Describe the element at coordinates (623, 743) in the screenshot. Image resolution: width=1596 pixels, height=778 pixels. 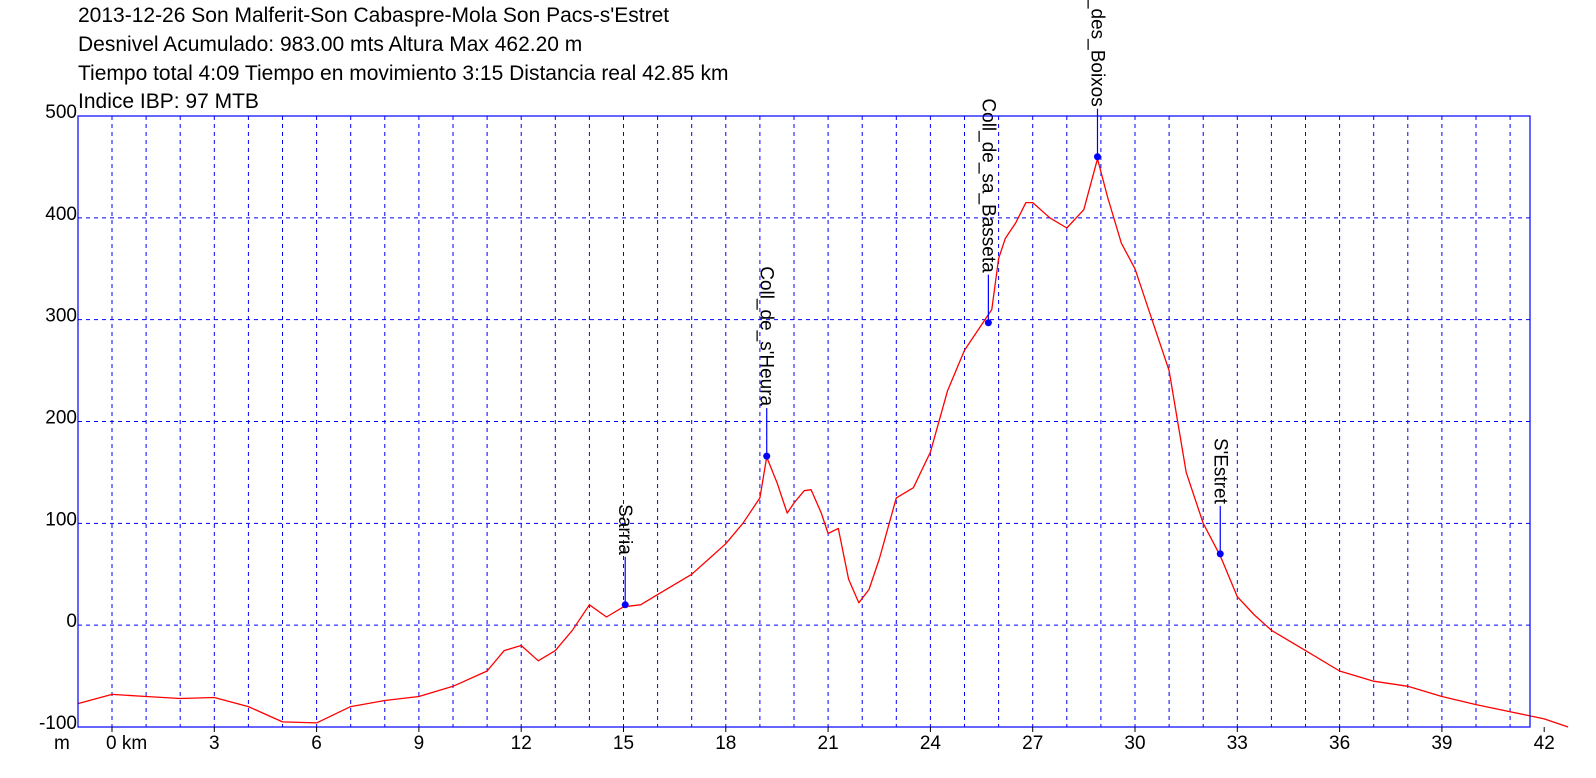
I see `x-tick-label: 15` at that location.